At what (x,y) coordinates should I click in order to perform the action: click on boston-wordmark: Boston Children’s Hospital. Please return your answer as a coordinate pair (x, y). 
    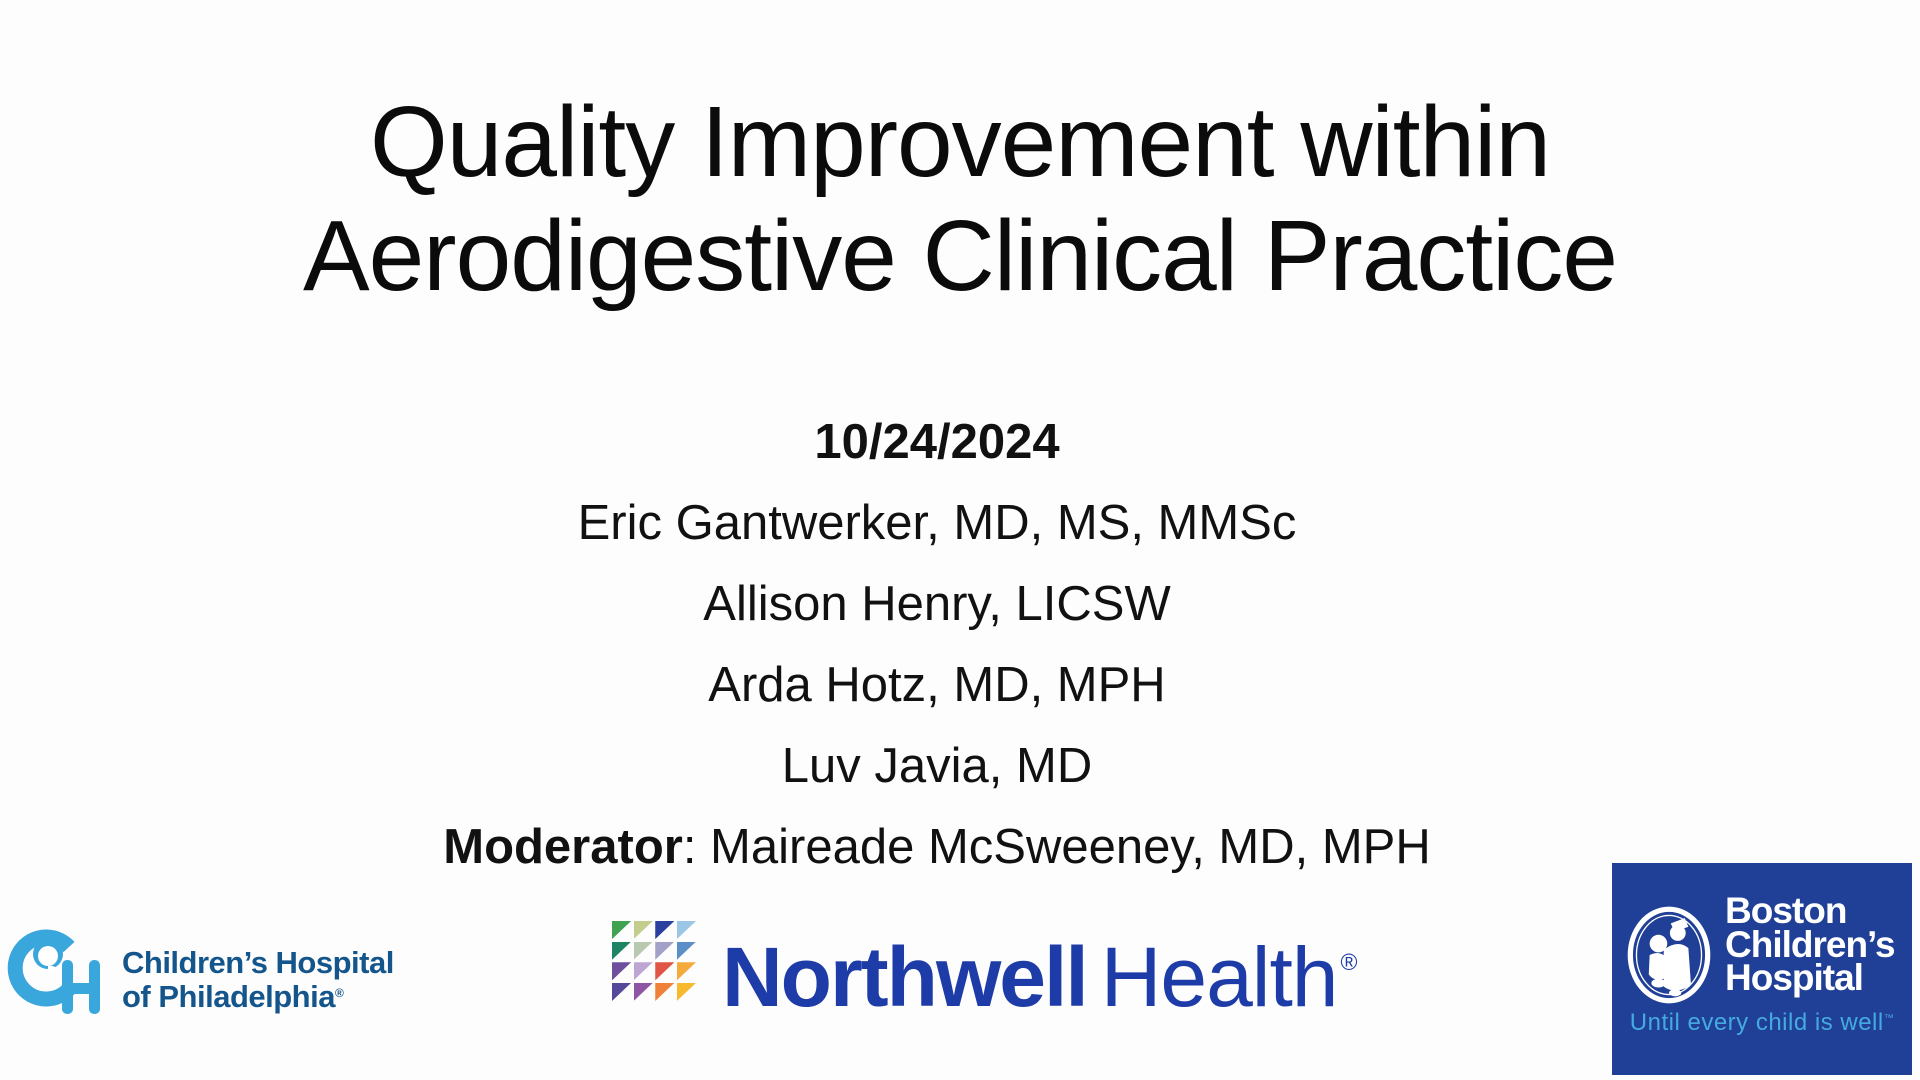
    Looking at the image, I should click on (1810, 944).